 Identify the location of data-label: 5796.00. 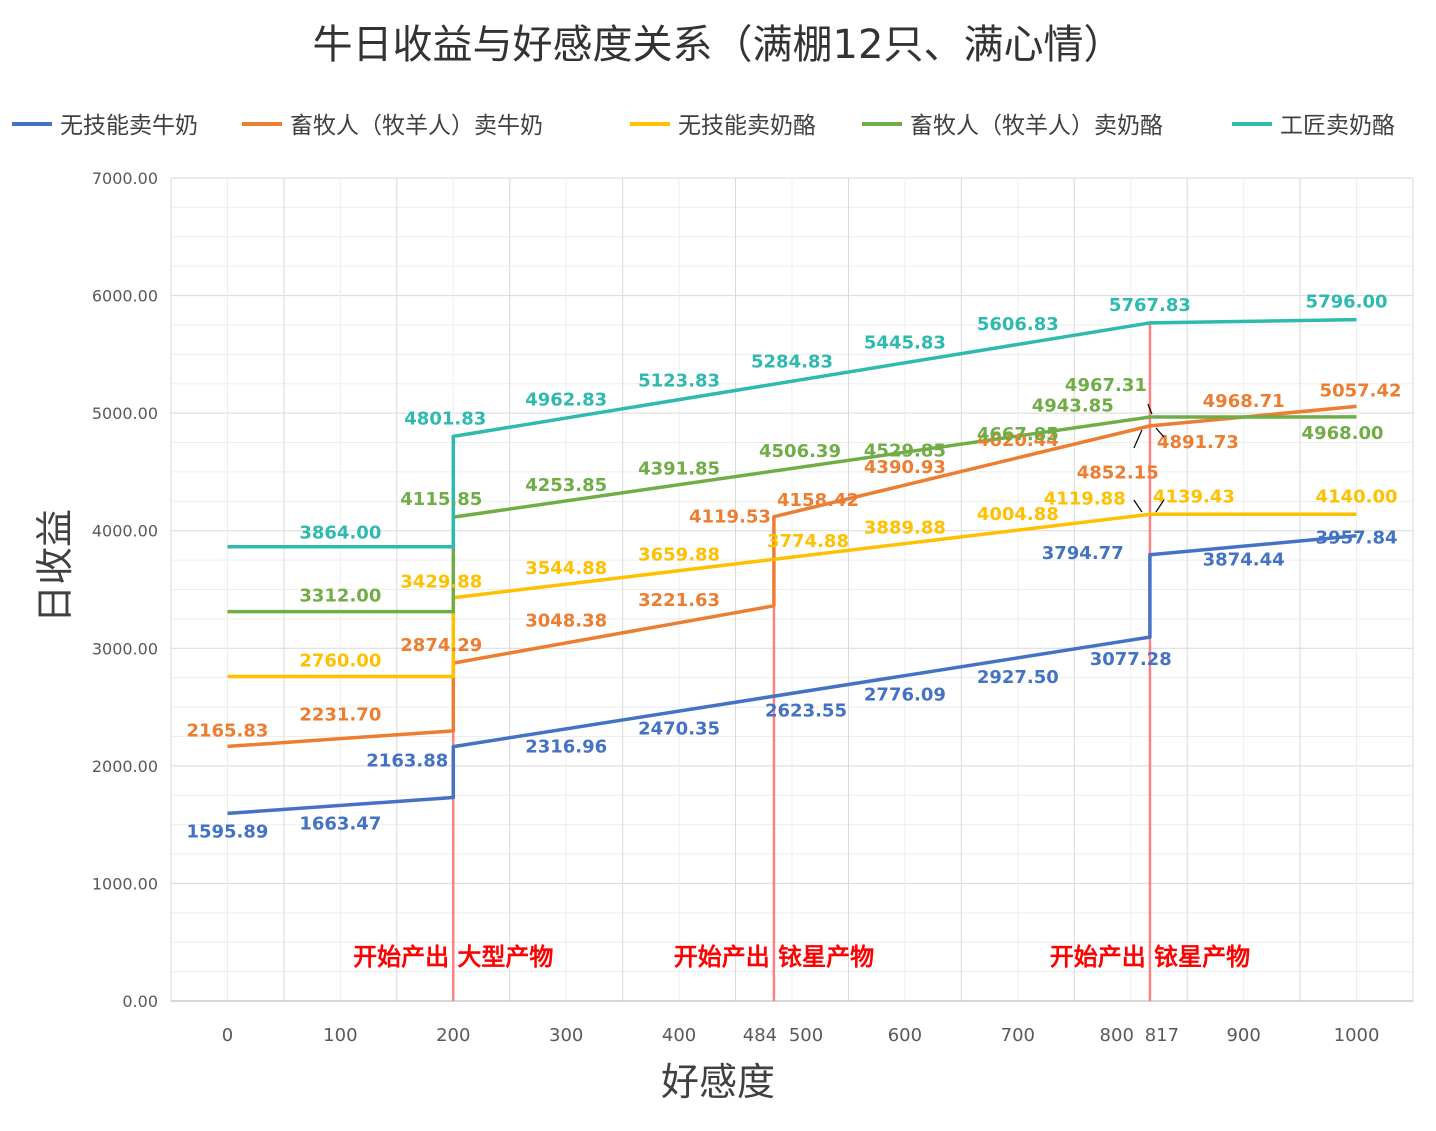
(1347, 302).